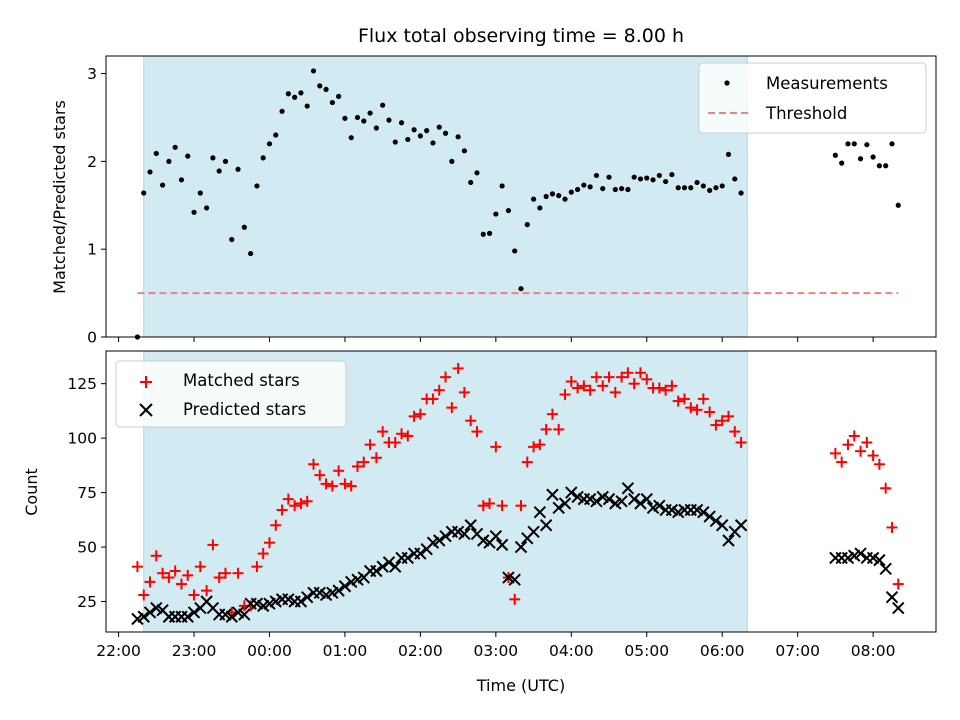 The height and width of the screenshot is (720, 960). Describe the element at coordinates (118, 651) in the screenshot. I see `x-tick-label: 22:00` at that location.